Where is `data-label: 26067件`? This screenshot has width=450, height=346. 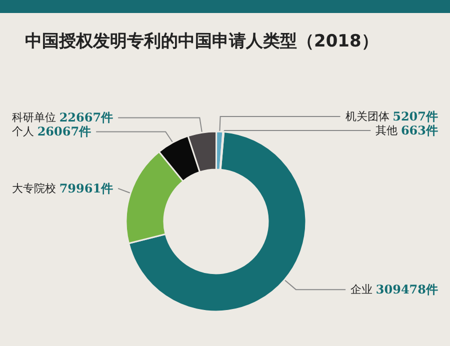 data-label: 26067件 is located at coordinates (64, 131).